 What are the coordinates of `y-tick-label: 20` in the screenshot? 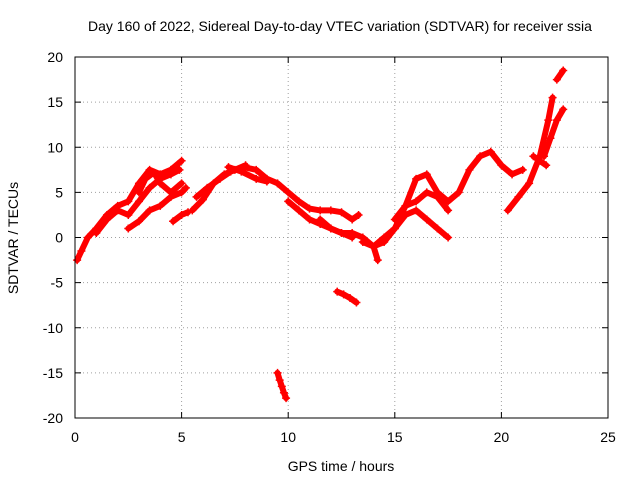 It's located at (55, 57).